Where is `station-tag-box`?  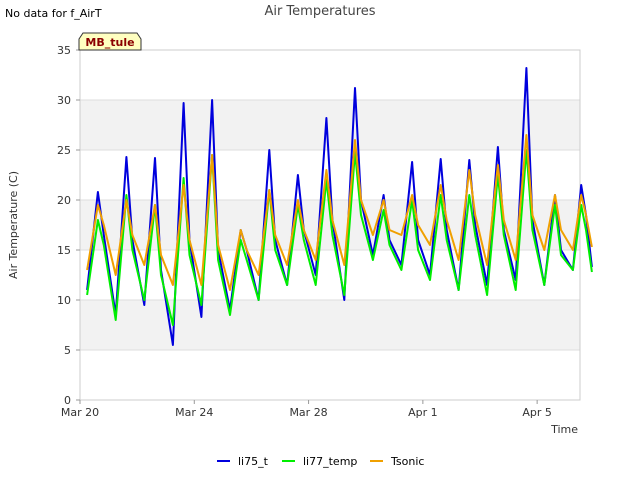 station-tag-box is located at coordinates (110, 41).